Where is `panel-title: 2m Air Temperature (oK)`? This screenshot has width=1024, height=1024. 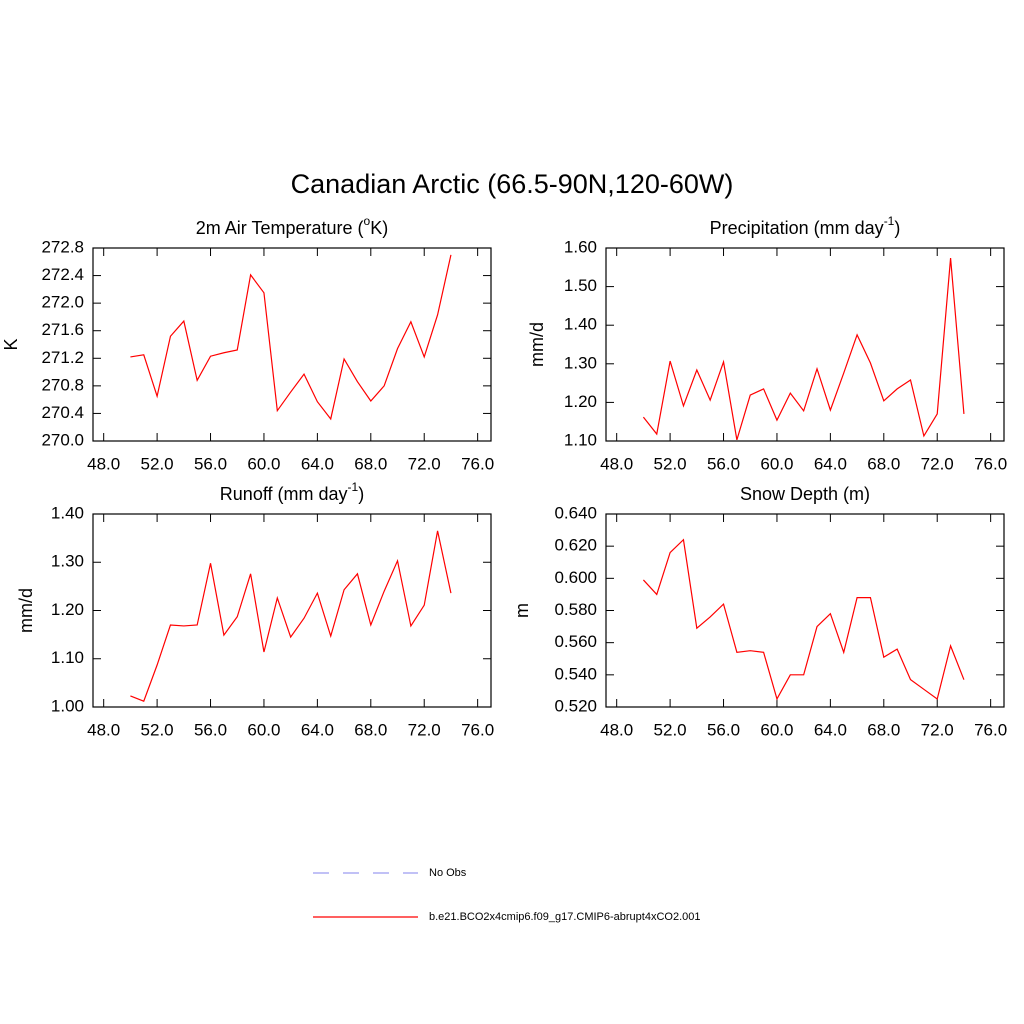 panel-title: 2m Air Temperature (oK) is located at coordinates (292, 226).